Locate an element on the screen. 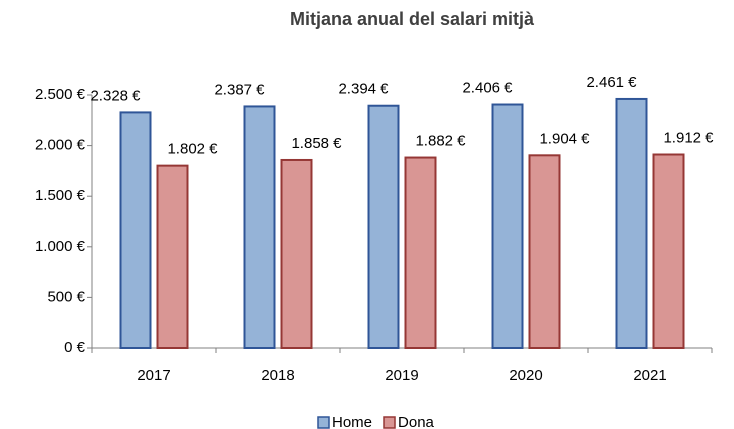 The width and height of the screenshot is (734, 429). x-tick-label: 2019 is located at coordinates (401, 375).